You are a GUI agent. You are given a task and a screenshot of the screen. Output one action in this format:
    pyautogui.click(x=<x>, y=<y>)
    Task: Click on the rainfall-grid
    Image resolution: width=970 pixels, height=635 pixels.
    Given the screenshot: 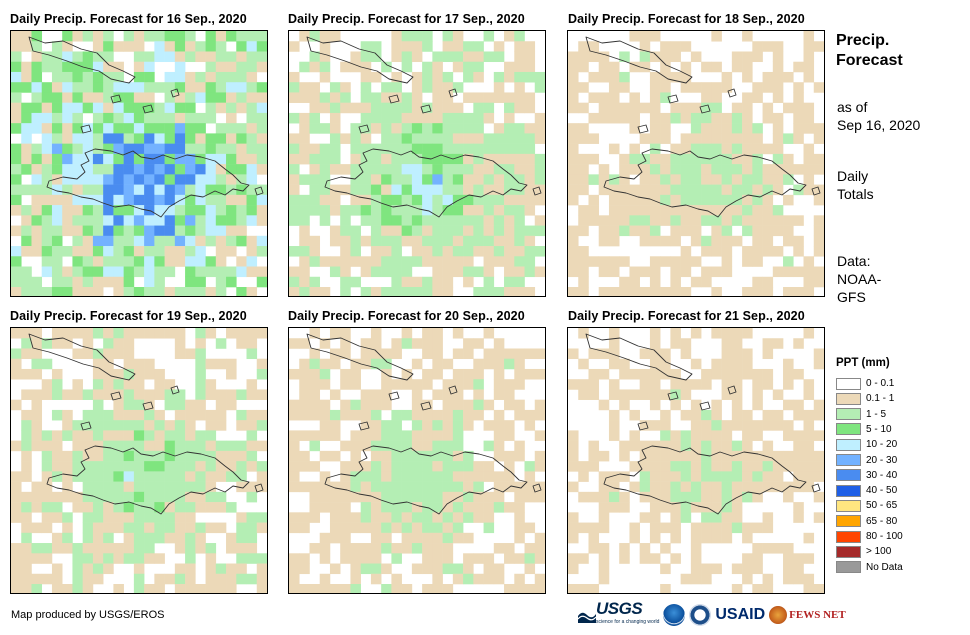 What is the action you would take?
    pyautogui.click(x=139, y=460)
    